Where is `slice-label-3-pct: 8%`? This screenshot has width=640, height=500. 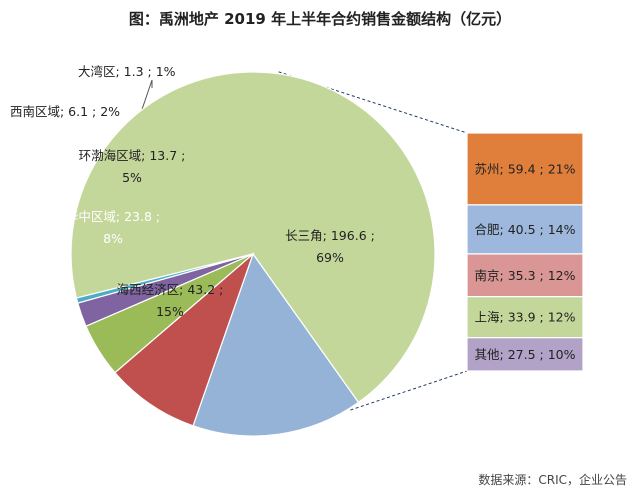 slice-label-3-pct: 8% is located at coordinates (113, 238).